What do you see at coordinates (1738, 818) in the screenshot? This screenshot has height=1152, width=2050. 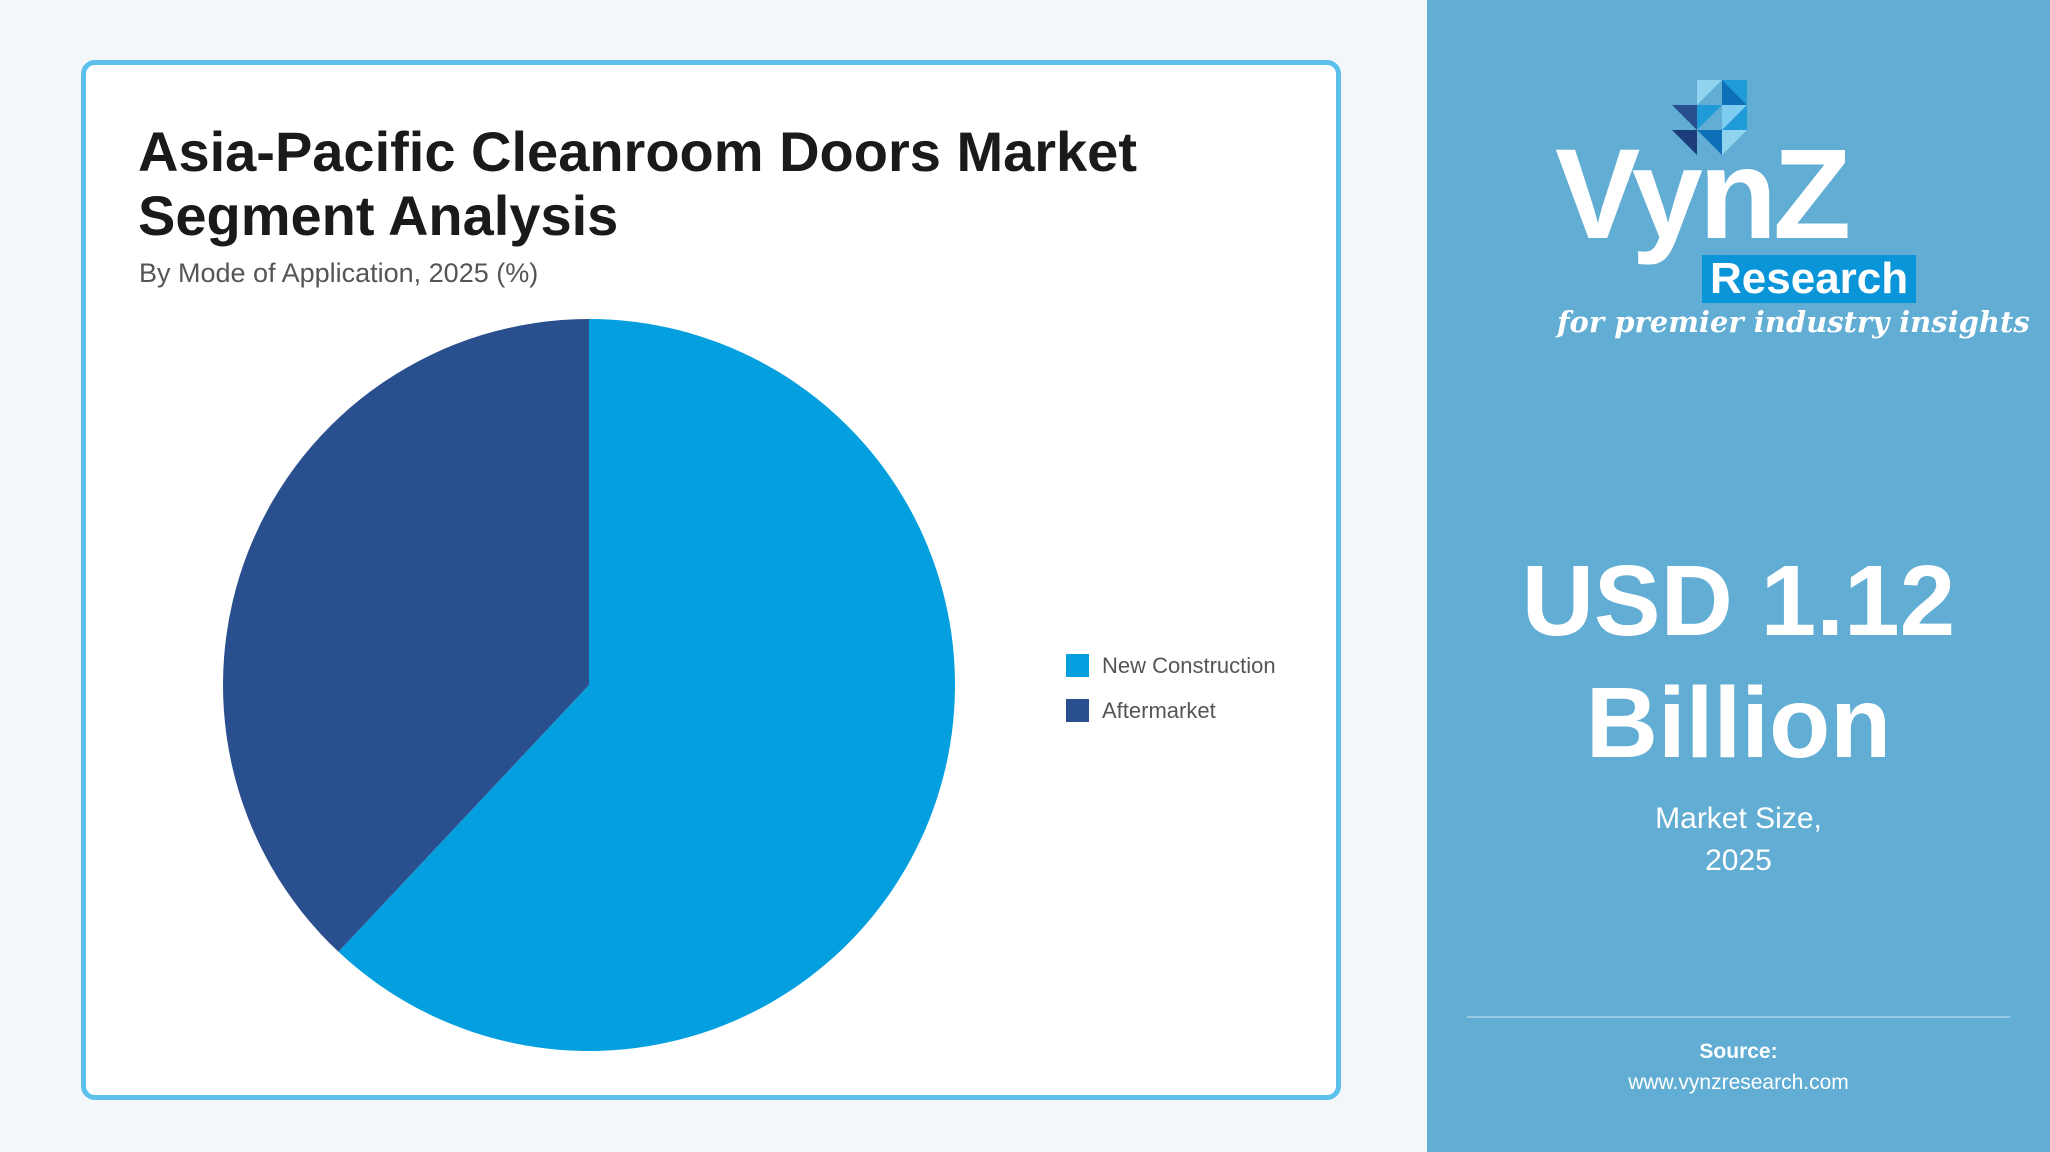 I see `market-size-label-text: Market Size,` at bounding box center [1738, 818].